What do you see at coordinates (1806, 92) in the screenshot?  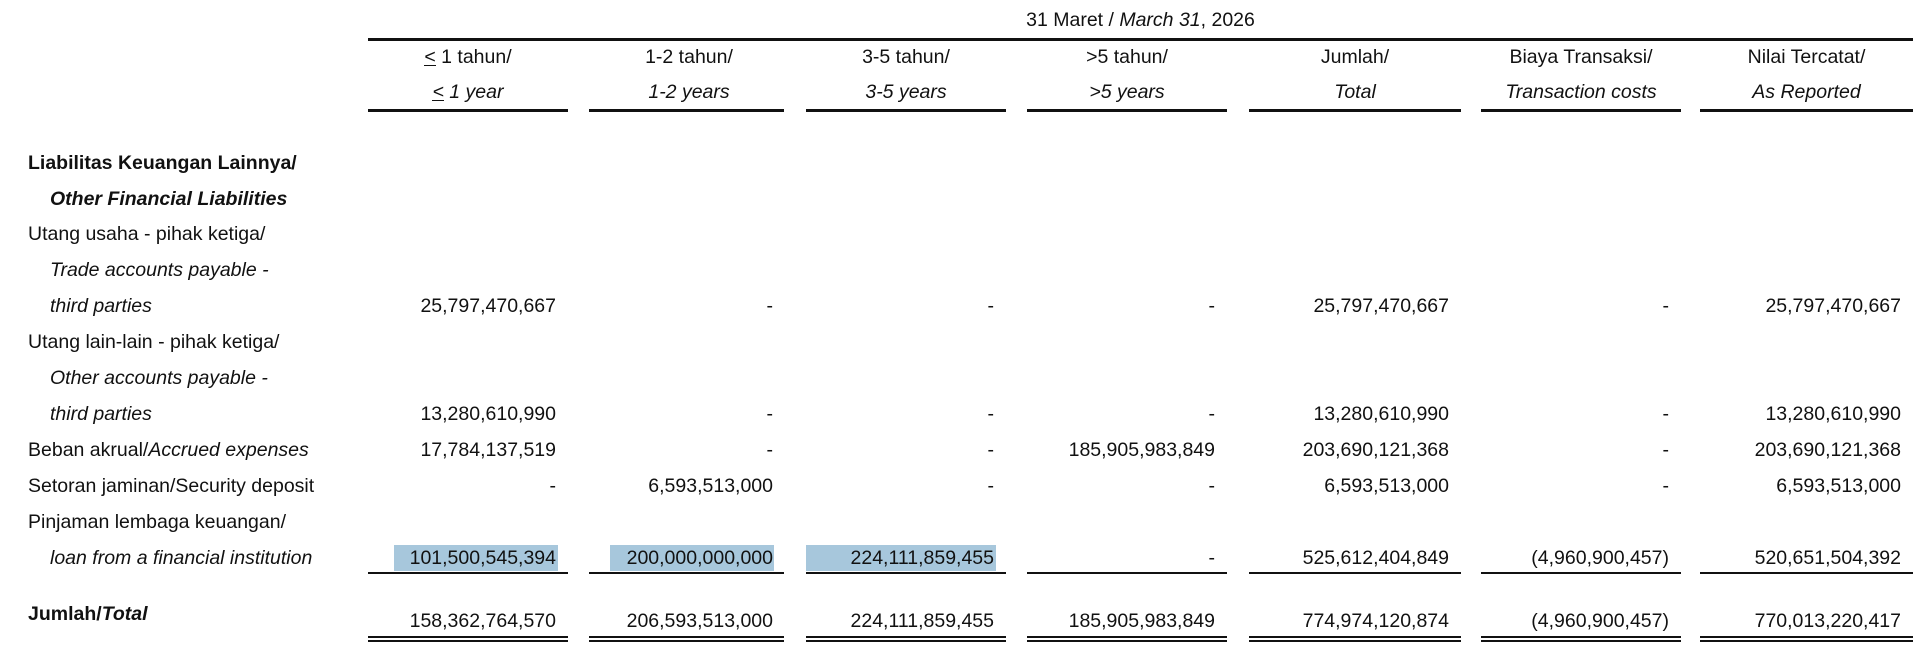 I see `col-header-7-line2: As Reported` at bounding box center [1806, 92].